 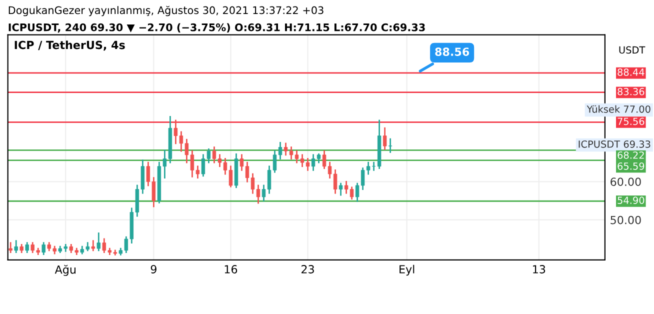 What do you see at coordinates (407, 270) in the screenshot?
I see `x-tick-label: Eyl` at bounding box center [407, 270].